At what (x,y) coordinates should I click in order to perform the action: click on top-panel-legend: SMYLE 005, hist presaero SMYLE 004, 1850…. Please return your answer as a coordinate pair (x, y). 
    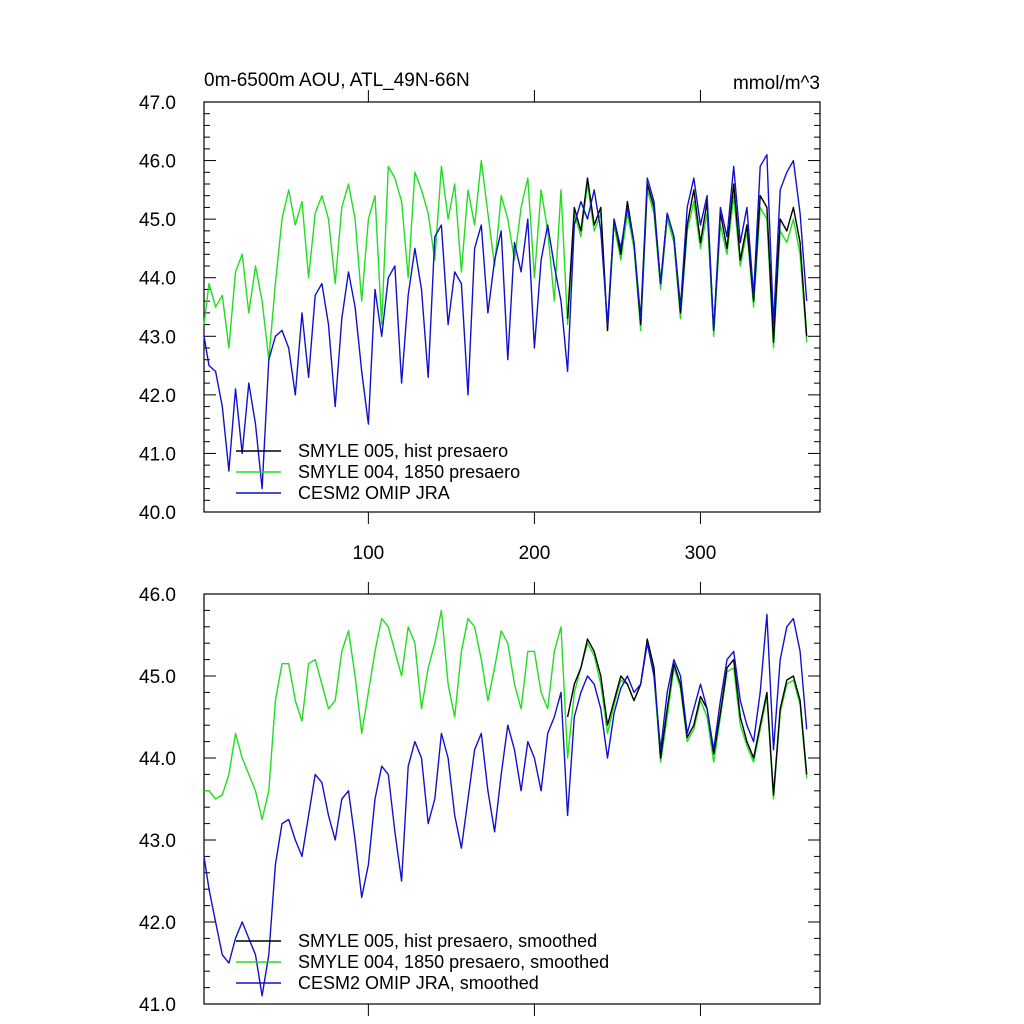
    Looking at the image, I should click on (378, 472).